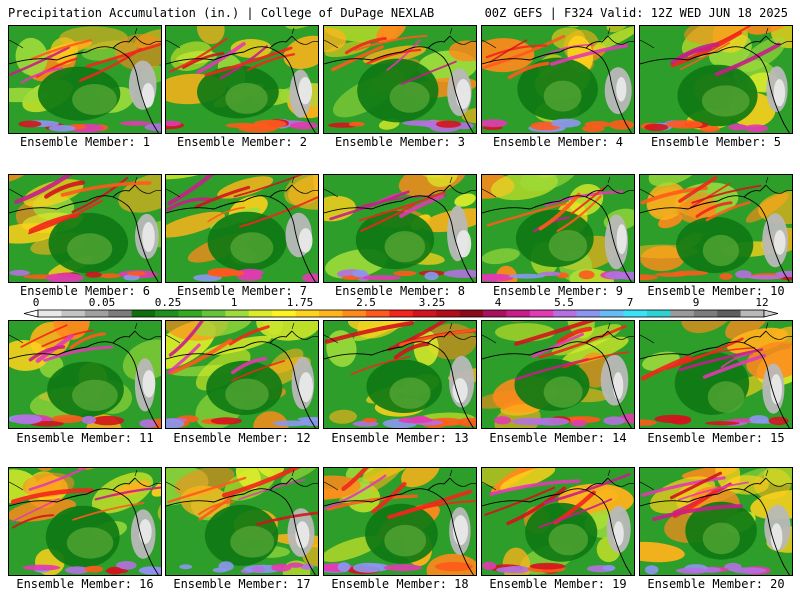  What do you see at coordinates (716, 584) in the screenshot?
I see `ensemble-member-label: Ensemble Member: 20` at bounding box center [716, 584].